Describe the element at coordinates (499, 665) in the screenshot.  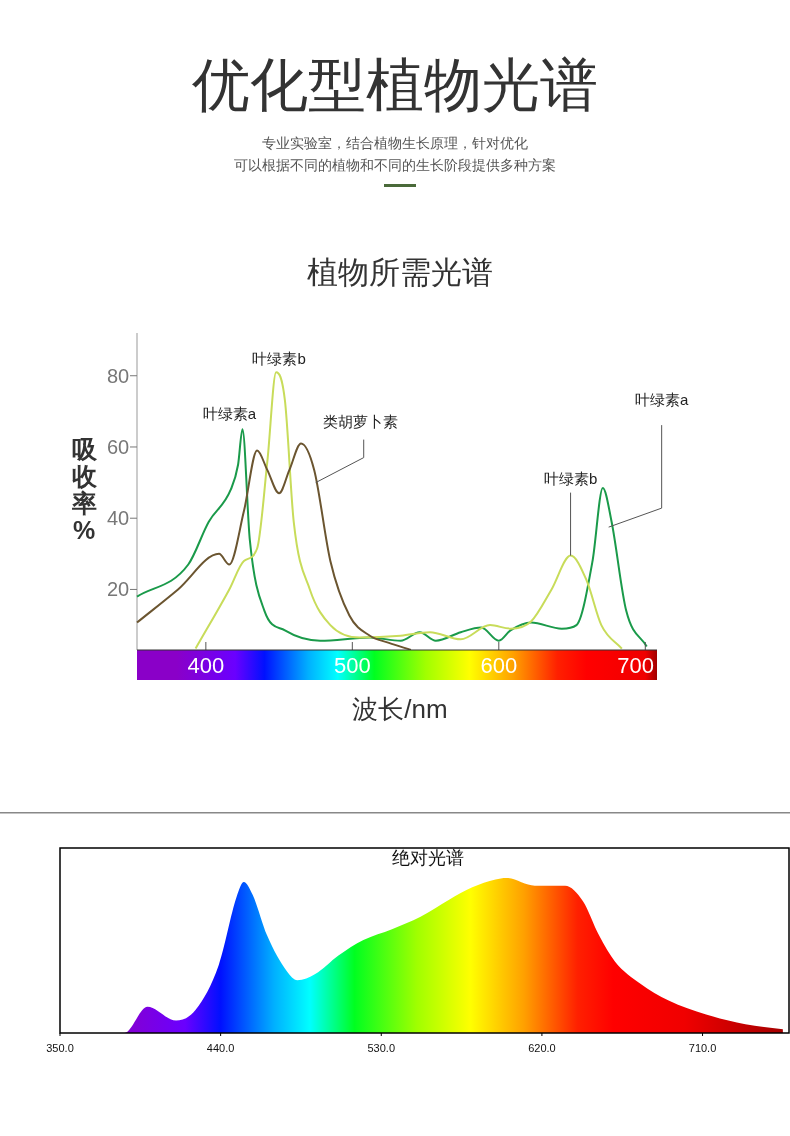
I see `x-tick-label: 600` at that location.